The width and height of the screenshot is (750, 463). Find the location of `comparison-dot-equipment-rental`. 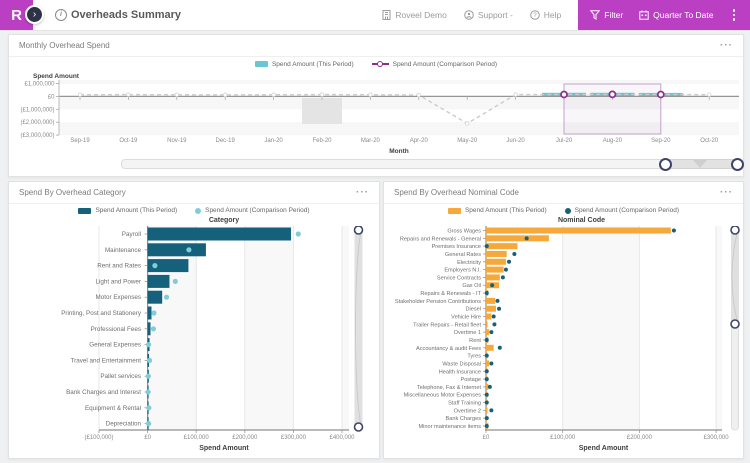

comparison-dot-equipment-rental is located at coordinates (149, 408).